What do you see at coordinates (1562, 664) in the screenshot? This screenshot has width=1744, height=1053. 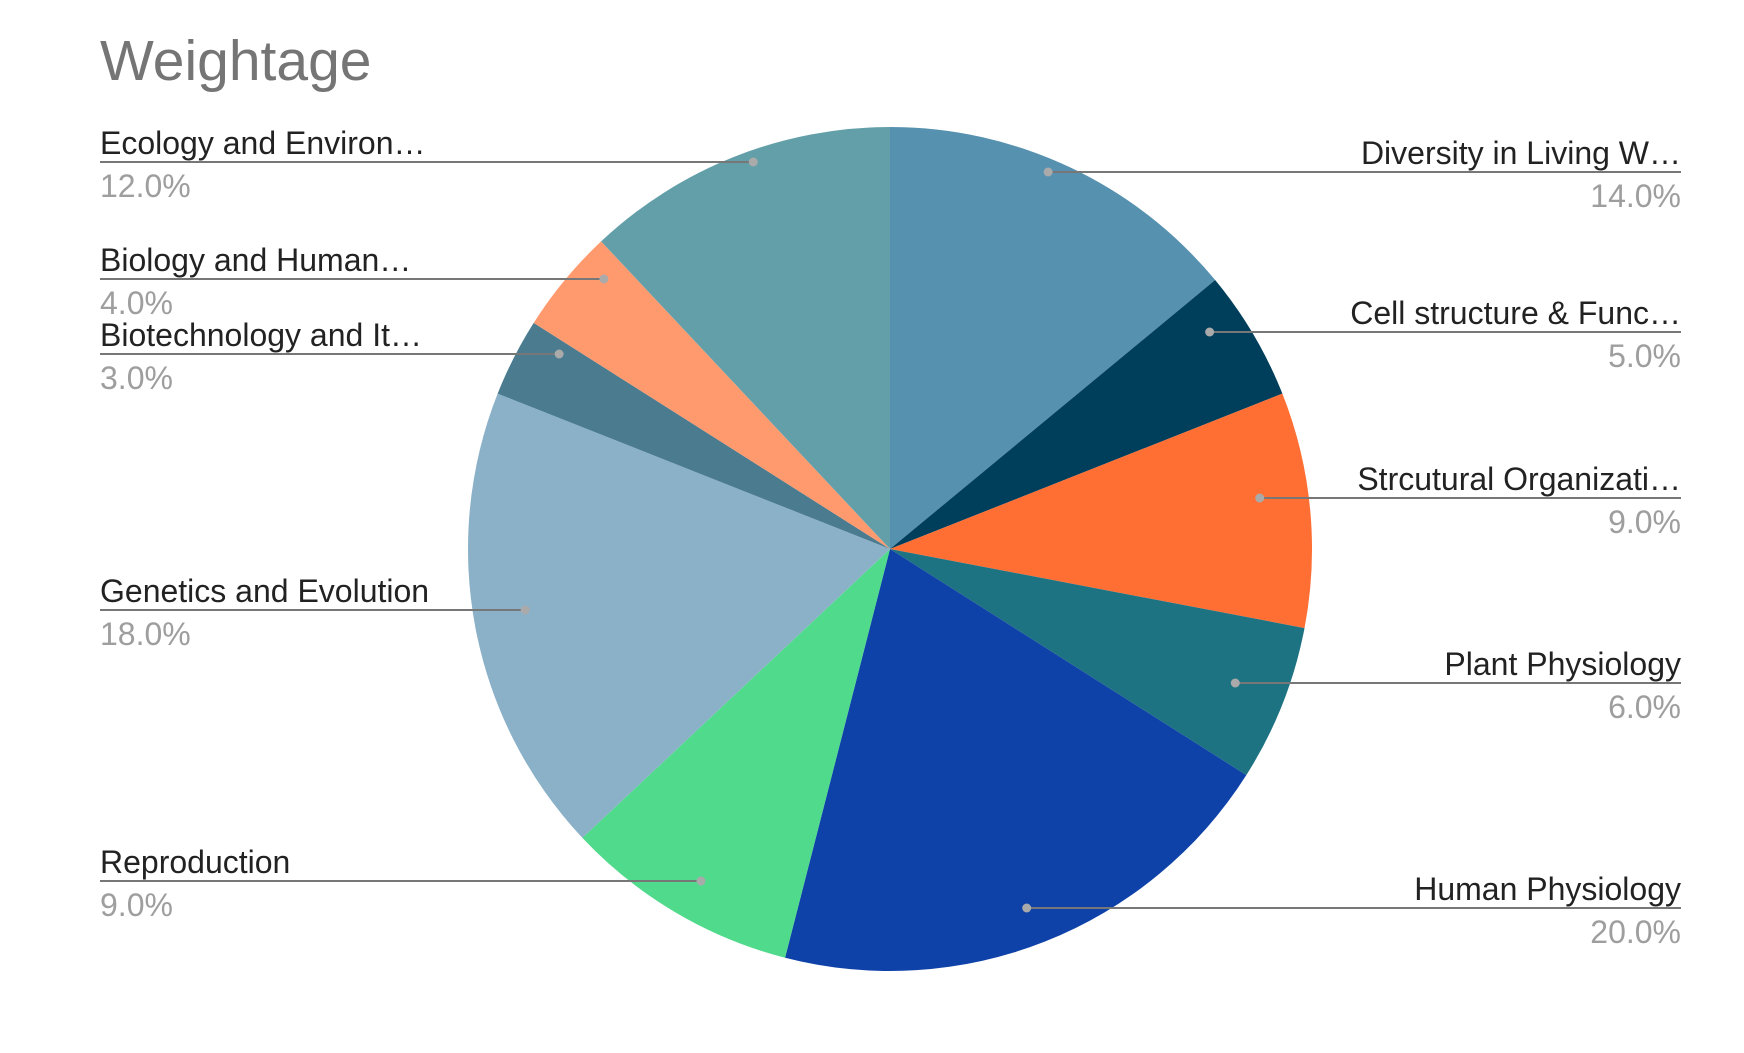 I see `slice-label: Plant Physiology` at bounding box center [1562, 664].